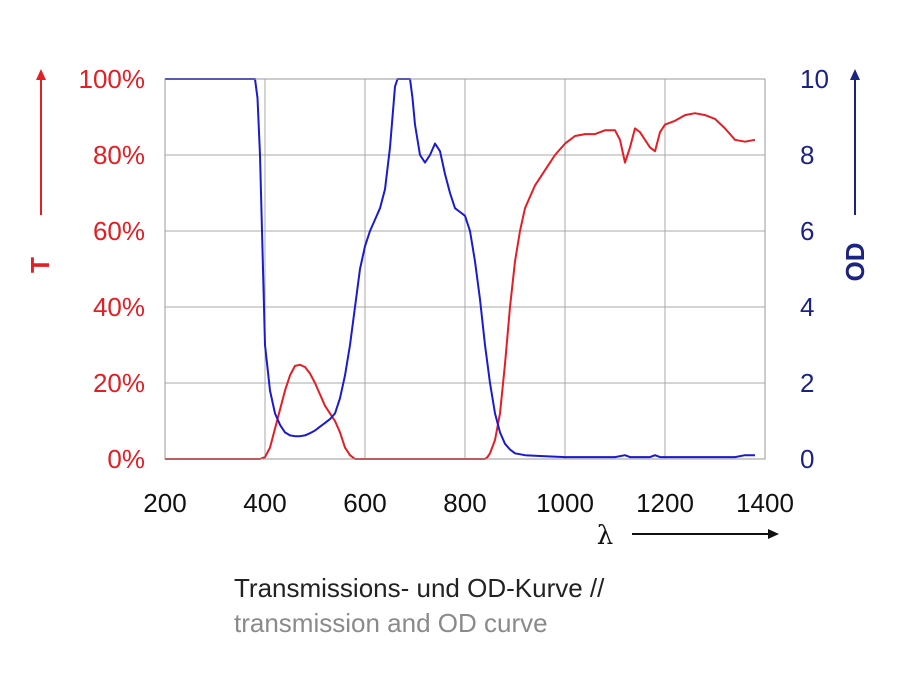 This screenshot has width=900, height=700. Describe the element at coordinates (164, 503) in the screenshot. I see `x-tick-label: 200` at that location.